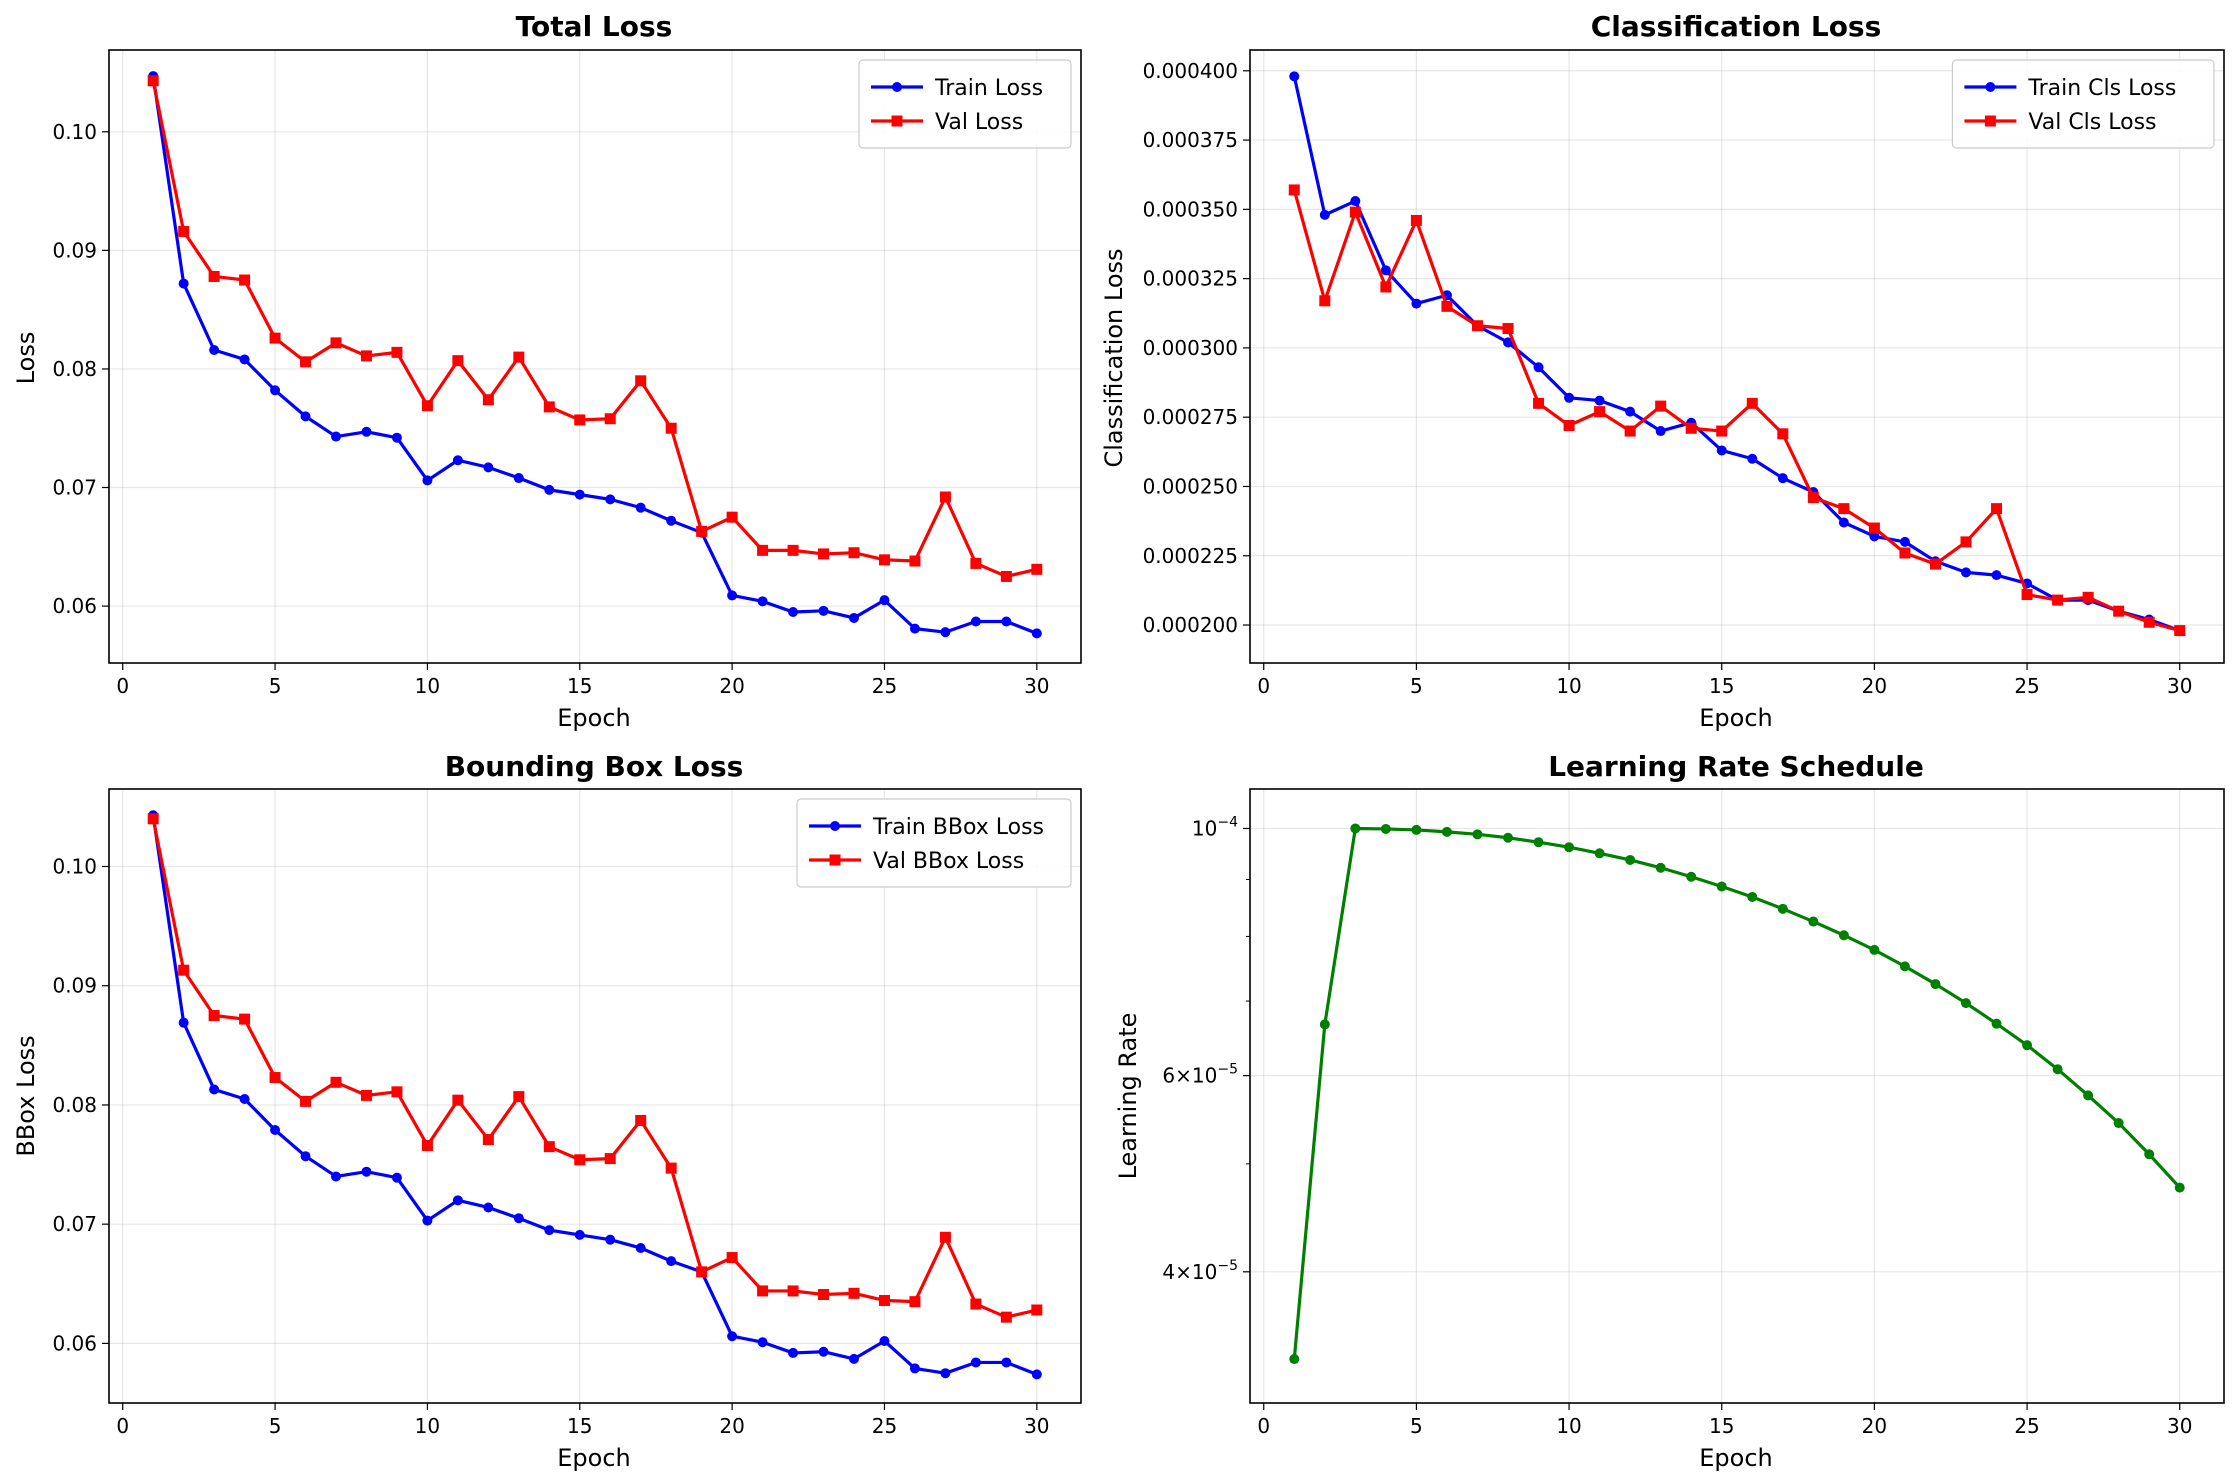  Describe the element at coordinates (2026, 1426) in the screenshot. I see `learning-rate-x-tick-label: 25` at that location.